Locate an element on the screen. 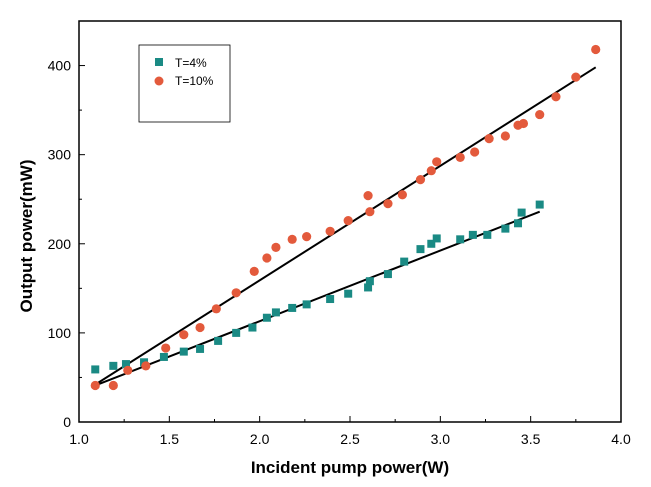  x-tick-label: 1.5 is located at coordinates (170, 439).